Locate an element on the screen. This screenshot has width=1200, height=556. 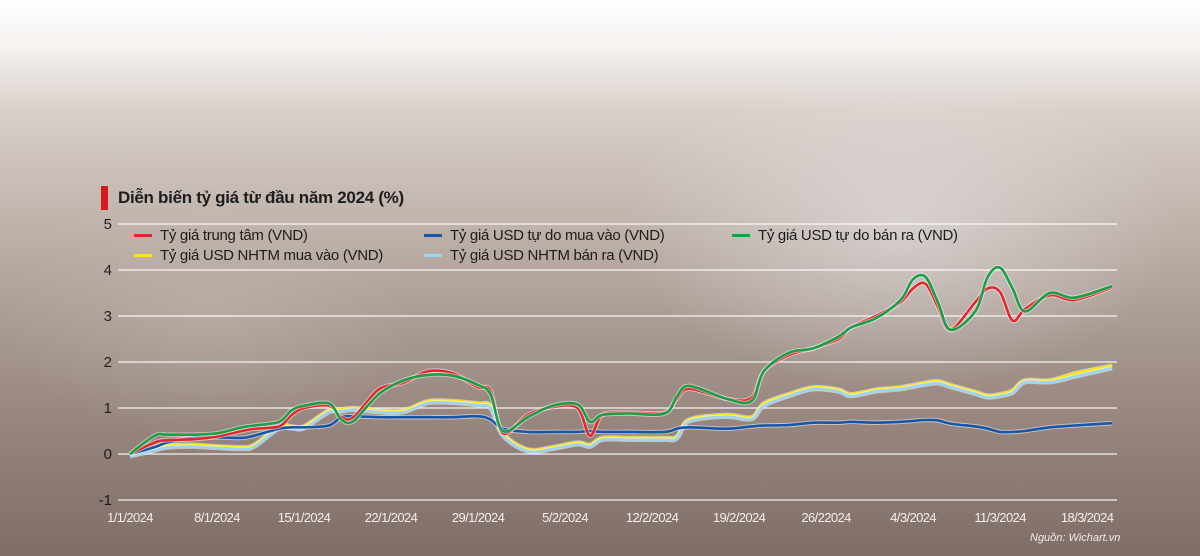
x-tick-label: 8/1/2024 is located at coordinates (217, 517).